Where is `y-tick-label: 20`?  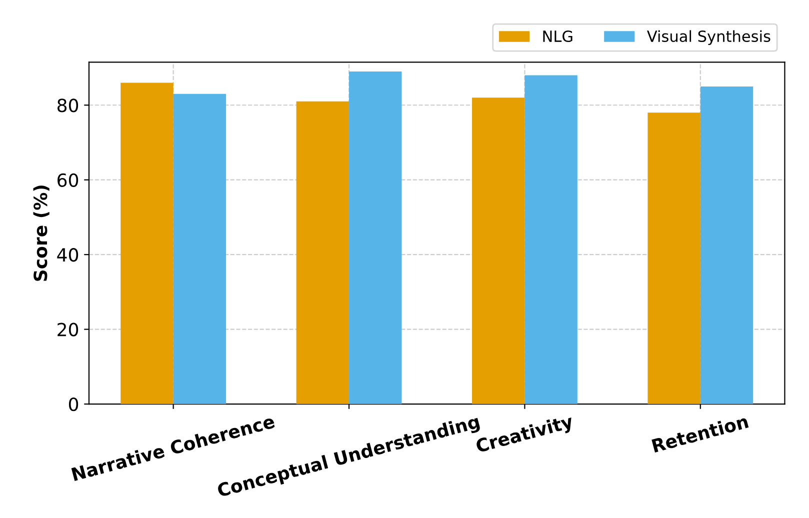 y-tick-label: 20 is located at coordinates (68, 329).